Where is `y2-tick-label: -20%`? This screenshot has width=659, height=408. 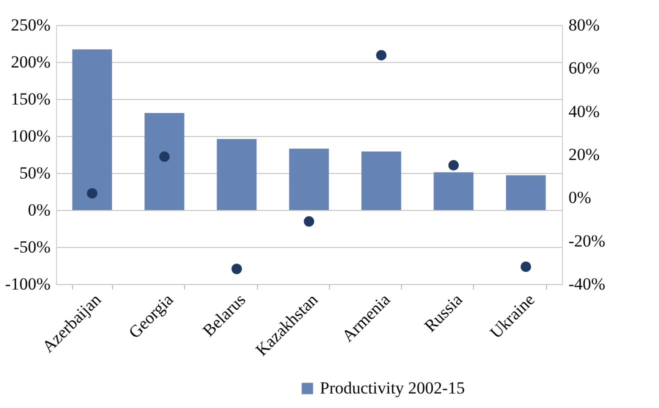
y2-tick-label: -20% is located at coordinates (587, 240).